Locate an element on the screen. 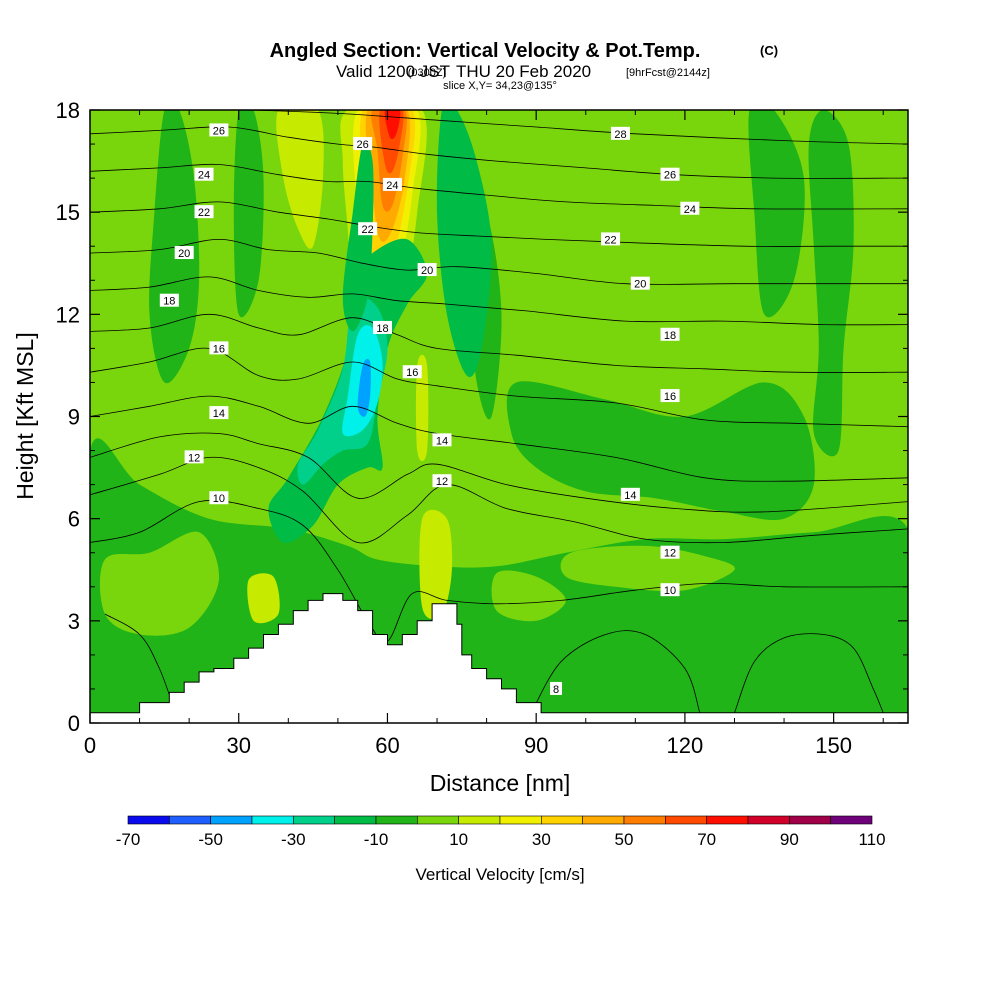 This screenshot has height=1000, width=1000. x-tick-label: 90 is located at coordinates (536, 745).